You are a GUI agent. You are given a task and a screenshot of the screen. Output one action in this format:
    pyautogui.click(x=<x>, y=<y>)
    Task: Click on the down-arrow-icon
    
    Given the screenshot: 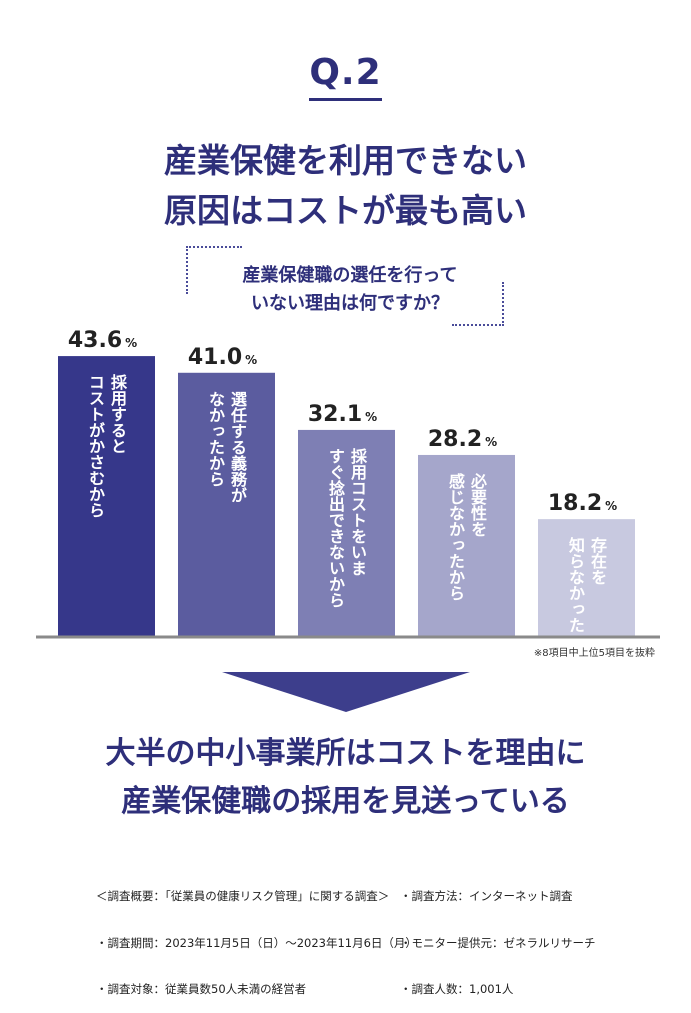 What is the action you would take?
    pyautogui.click(x=346, y=692)
    